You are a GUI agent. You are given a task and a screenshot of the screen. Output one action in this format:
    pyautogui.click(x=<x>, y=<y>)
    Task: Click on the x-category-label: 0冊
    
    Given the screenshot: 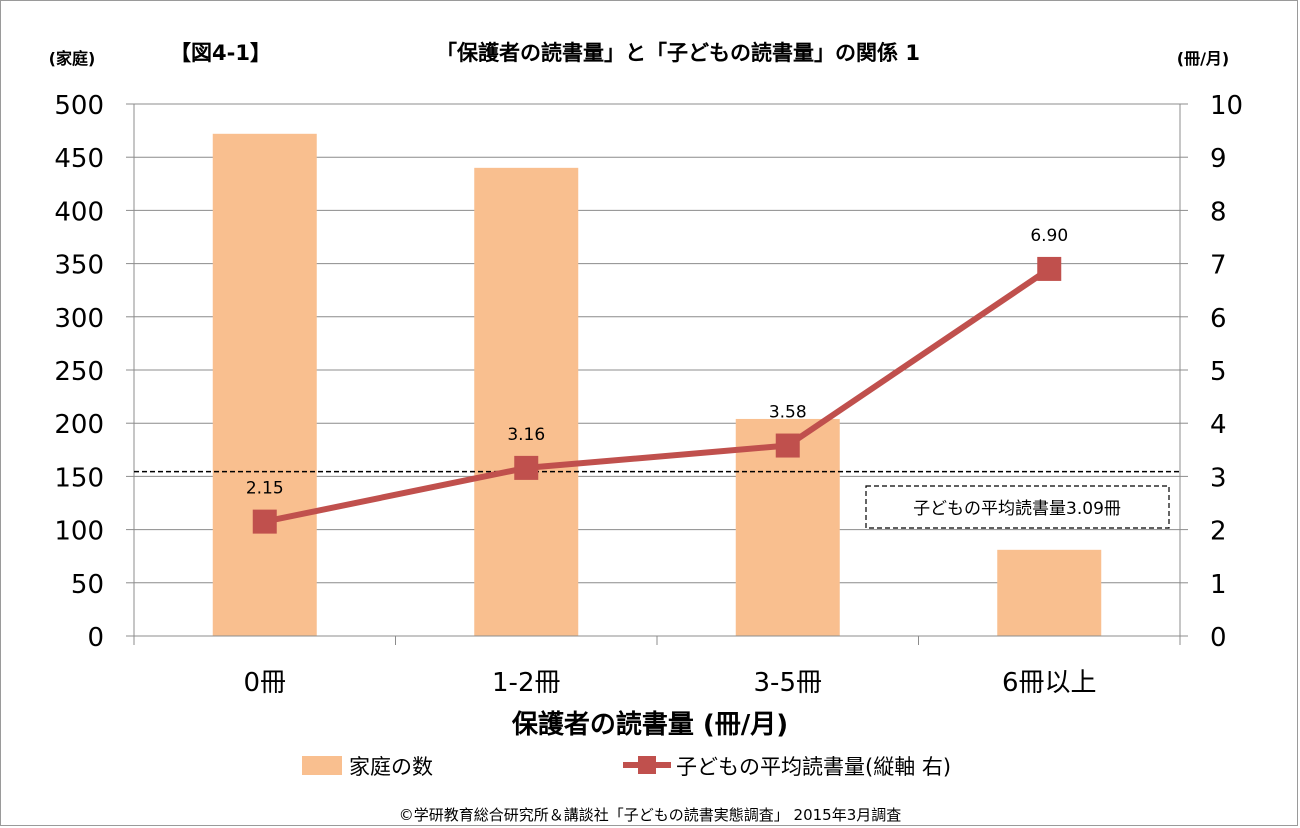 What is the action you would take?
    pyautogui.click(x=264, y=683)
    